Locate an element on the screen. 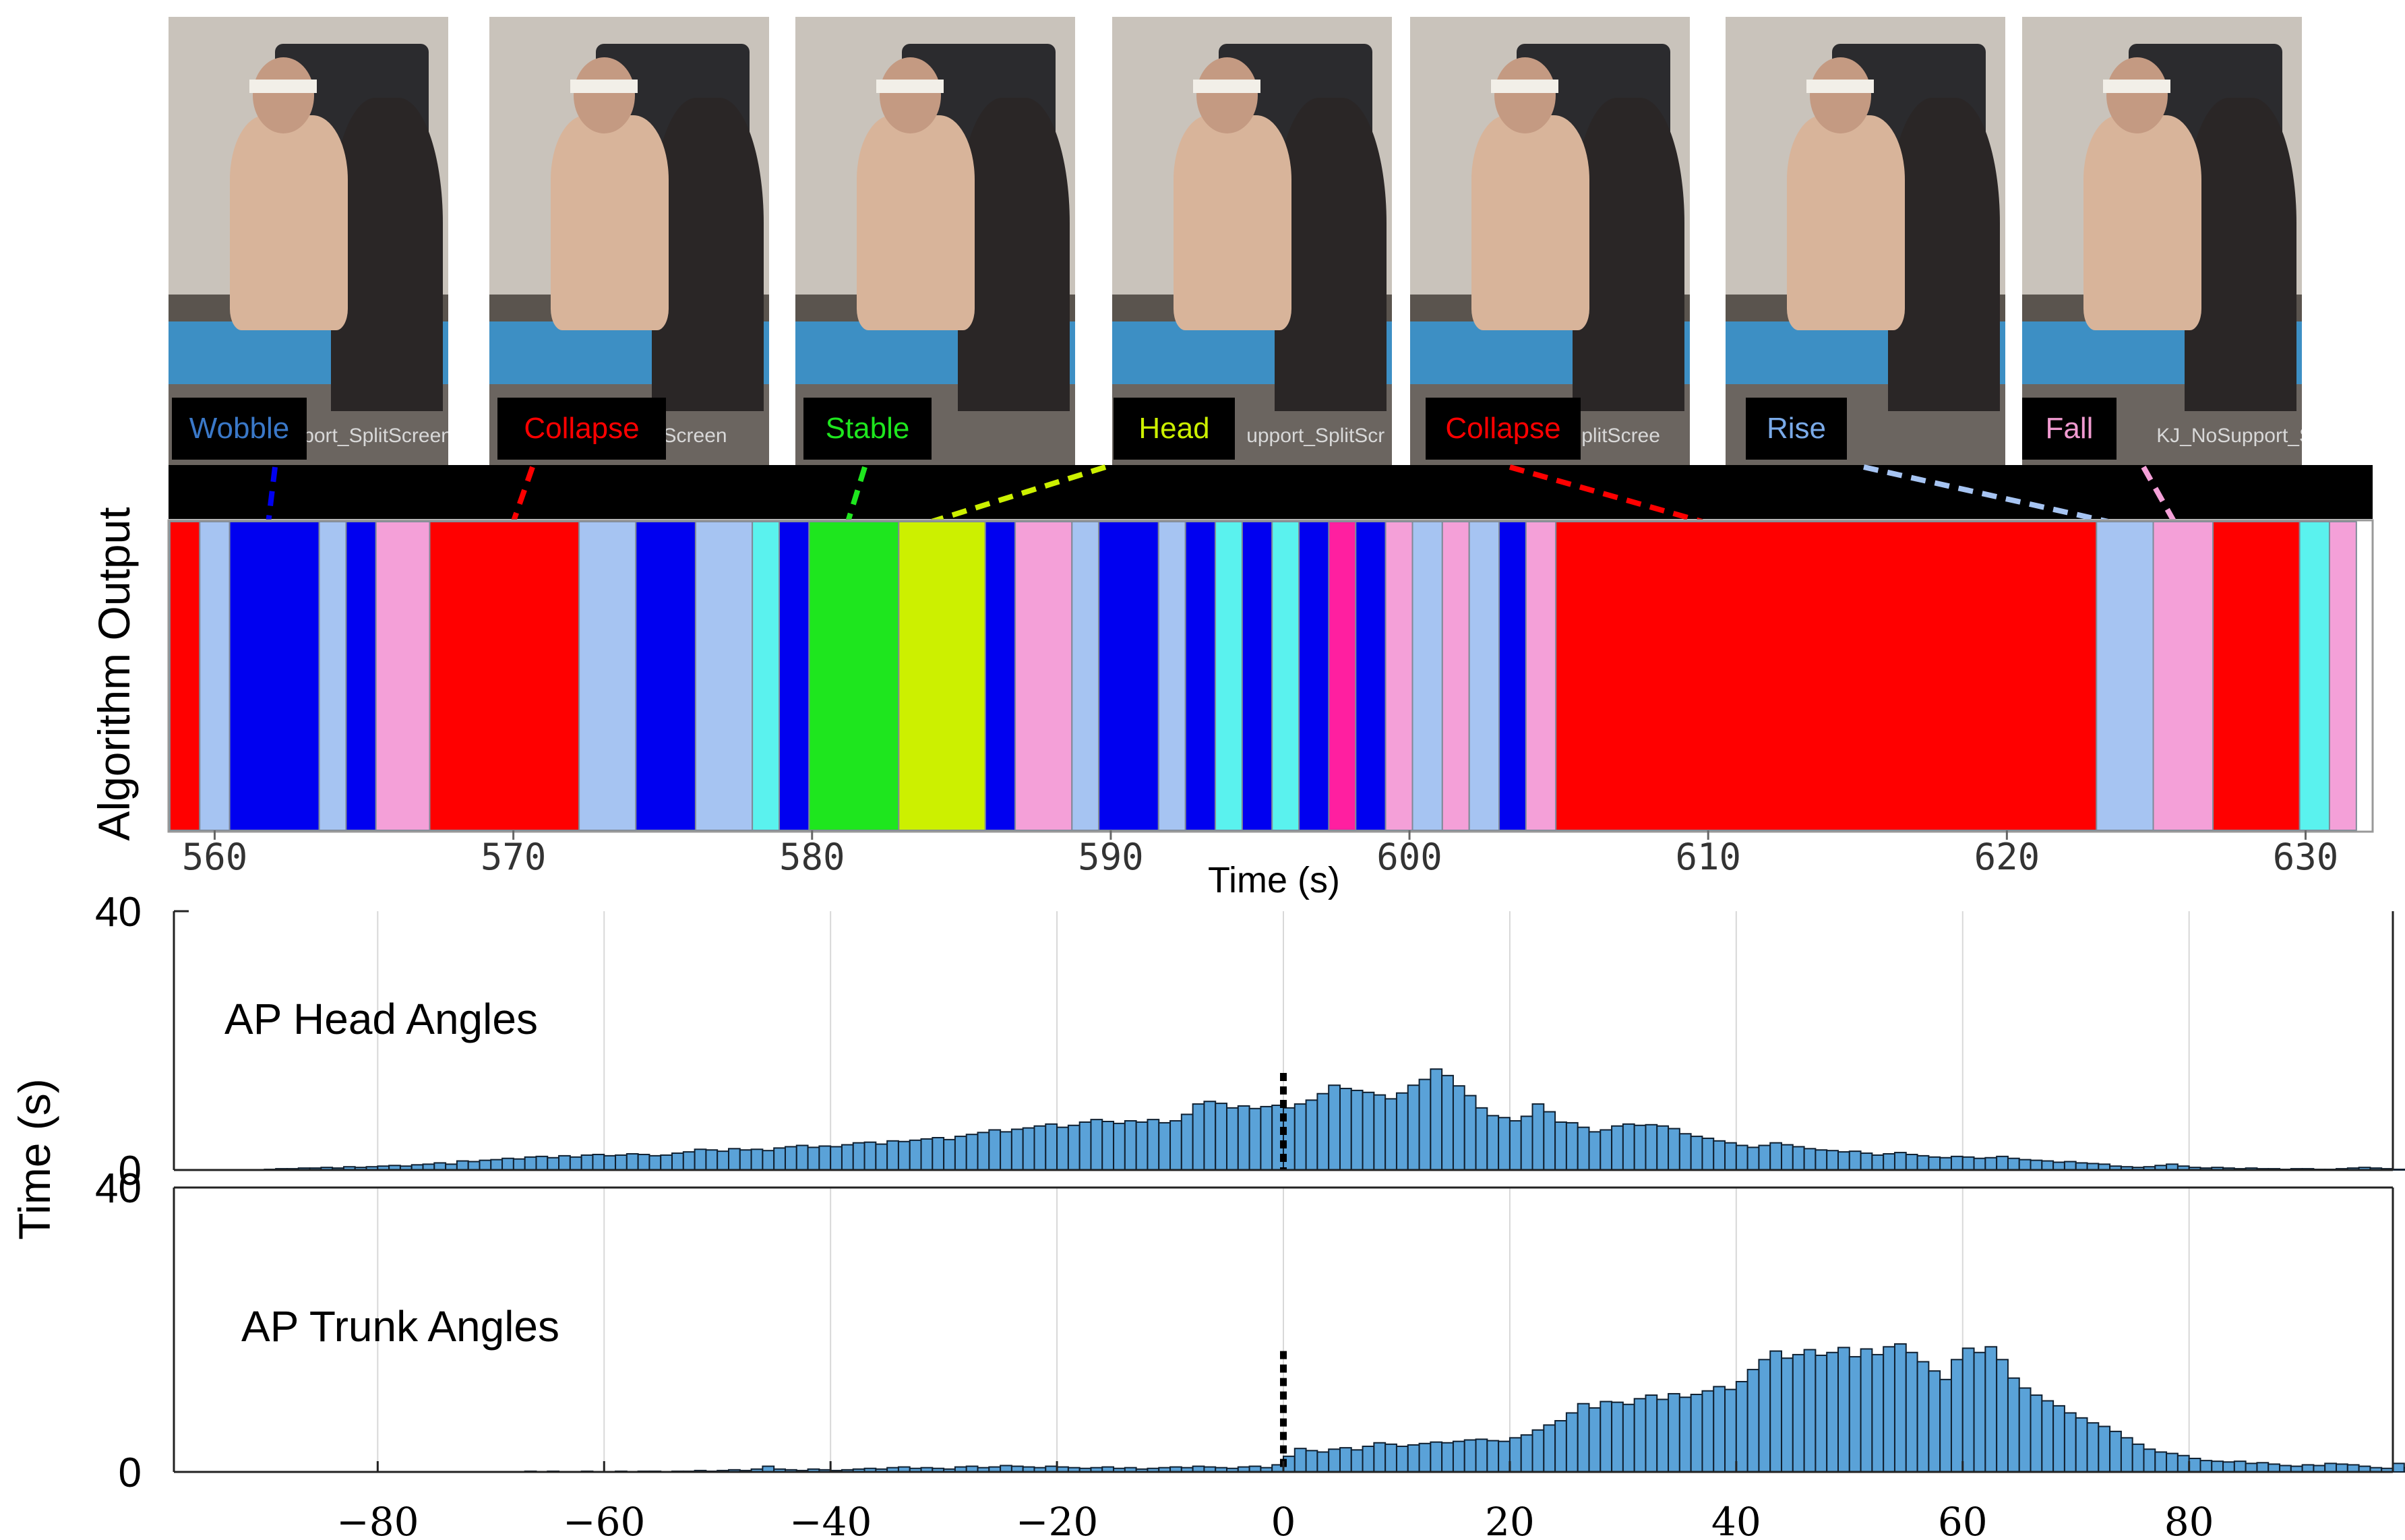 This screenshot has height=1540, width=2405. frame-connector-collapse is located at coordinates (522, 495).